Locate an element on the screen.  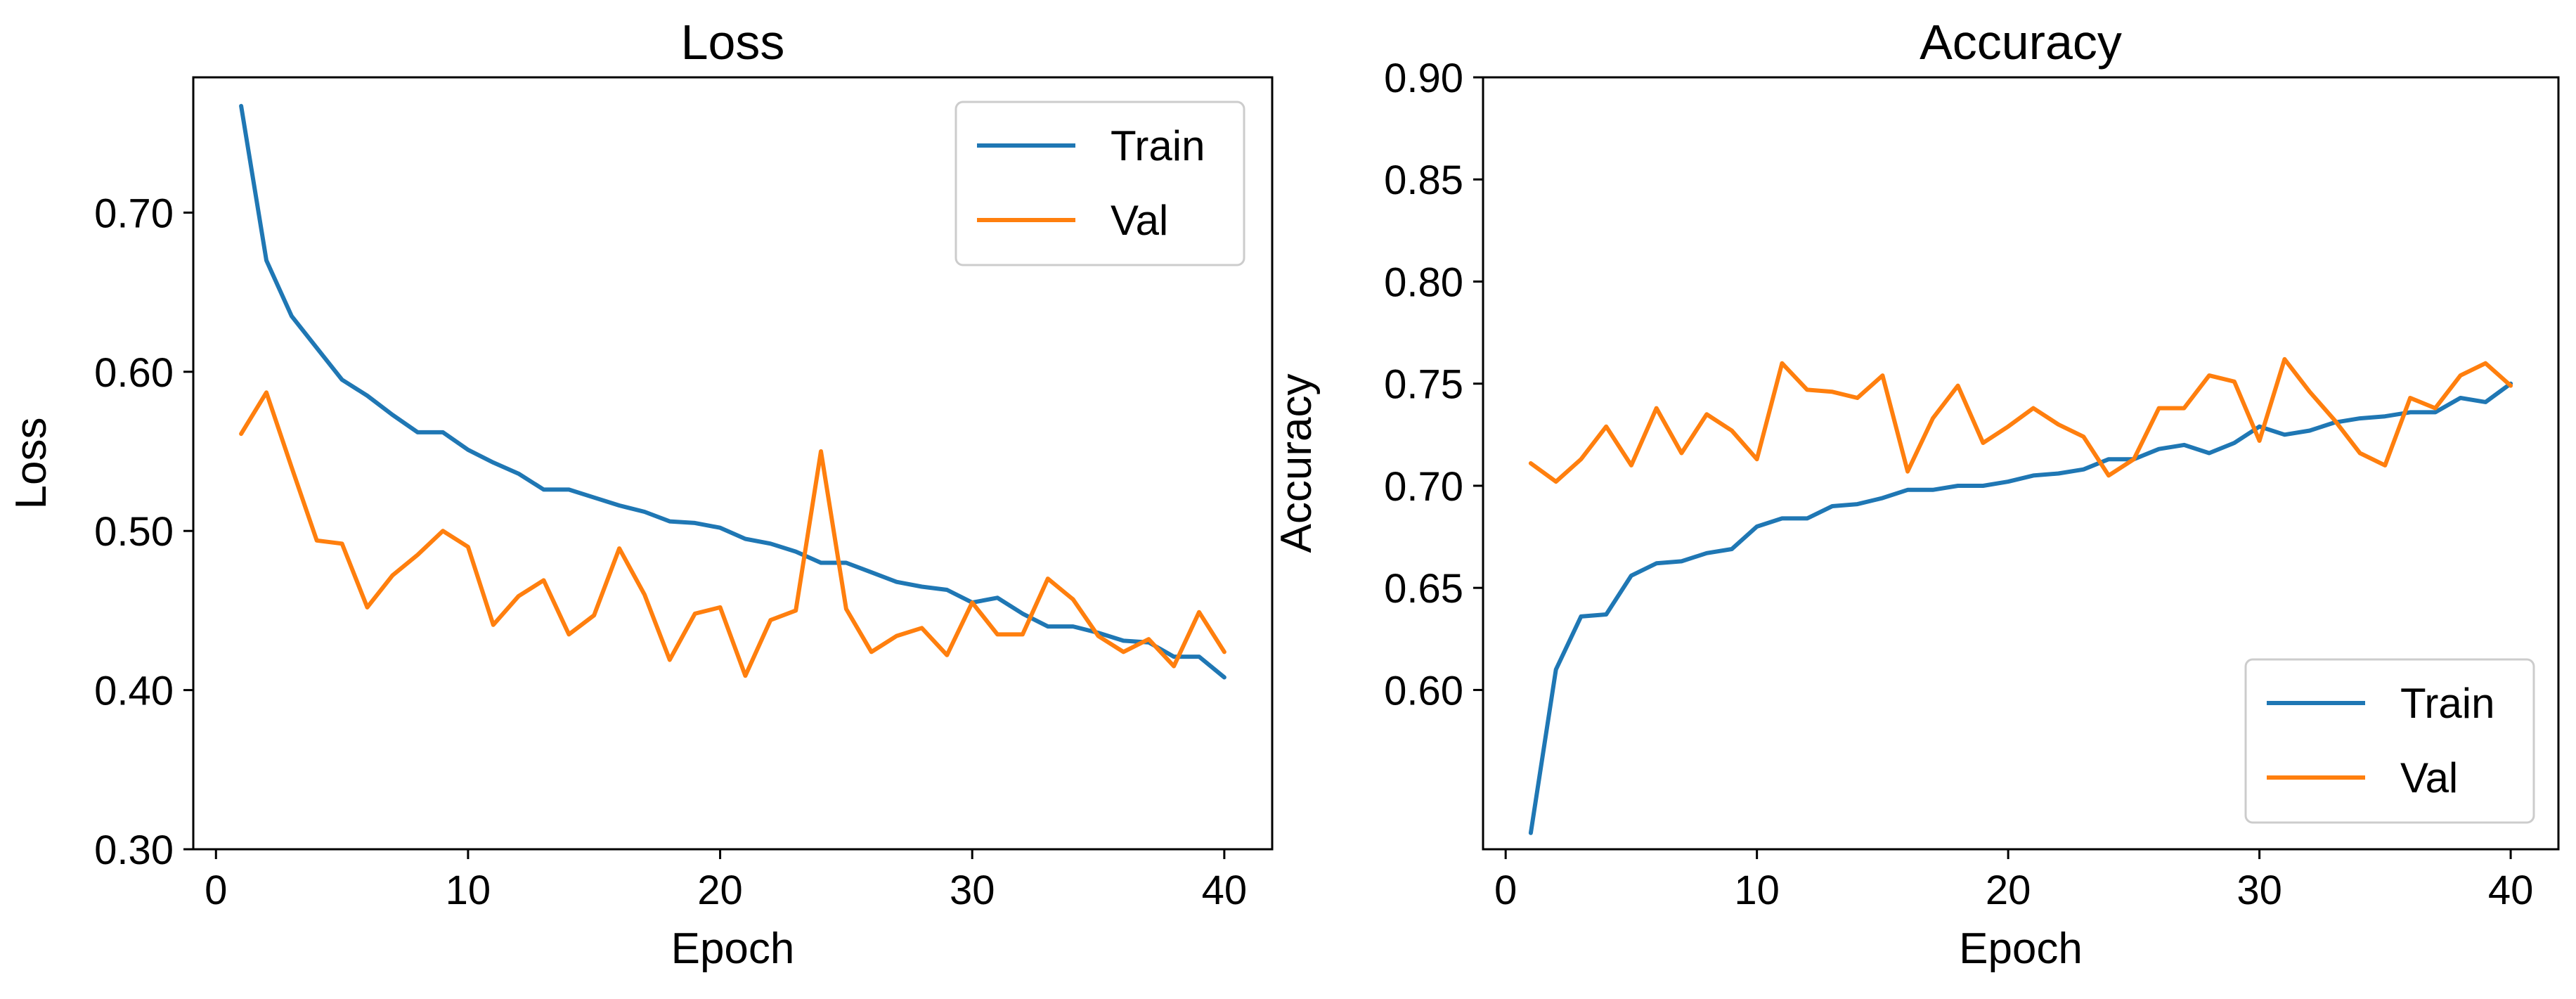
loss-legend: Train Val is located at coordinates (1100, 184).